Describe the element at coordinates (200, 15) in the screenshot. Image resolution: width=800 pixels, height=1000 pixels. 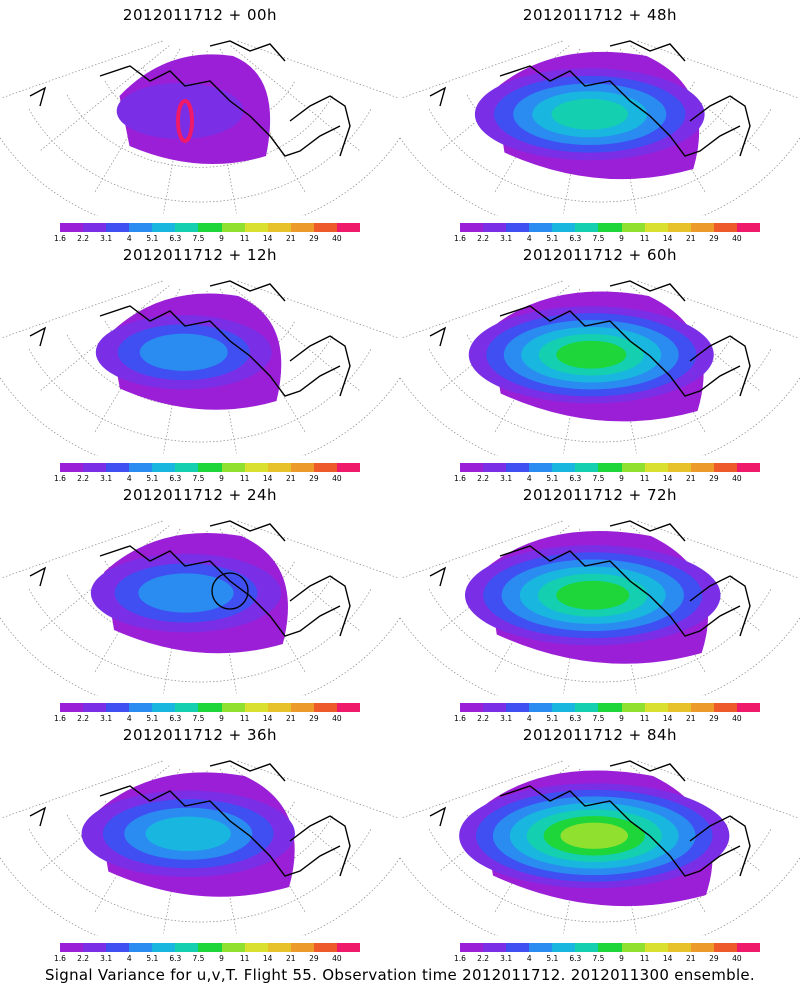
I see `panel-title: 2012011712 + 00h` at that location.